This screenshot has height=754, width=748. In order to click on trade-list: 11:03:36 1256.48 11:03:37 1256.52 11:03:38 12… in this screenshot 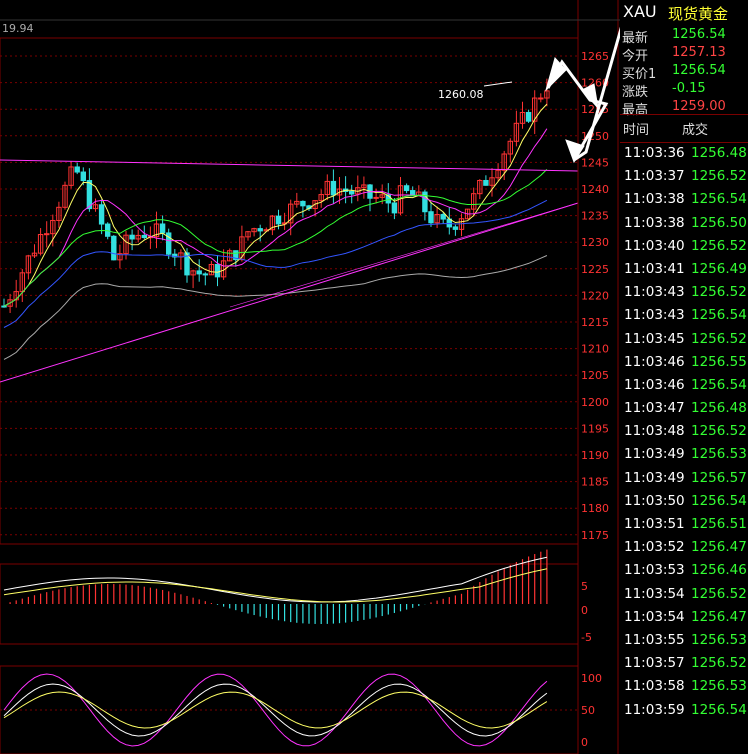, I will do `click(684, 432)`.